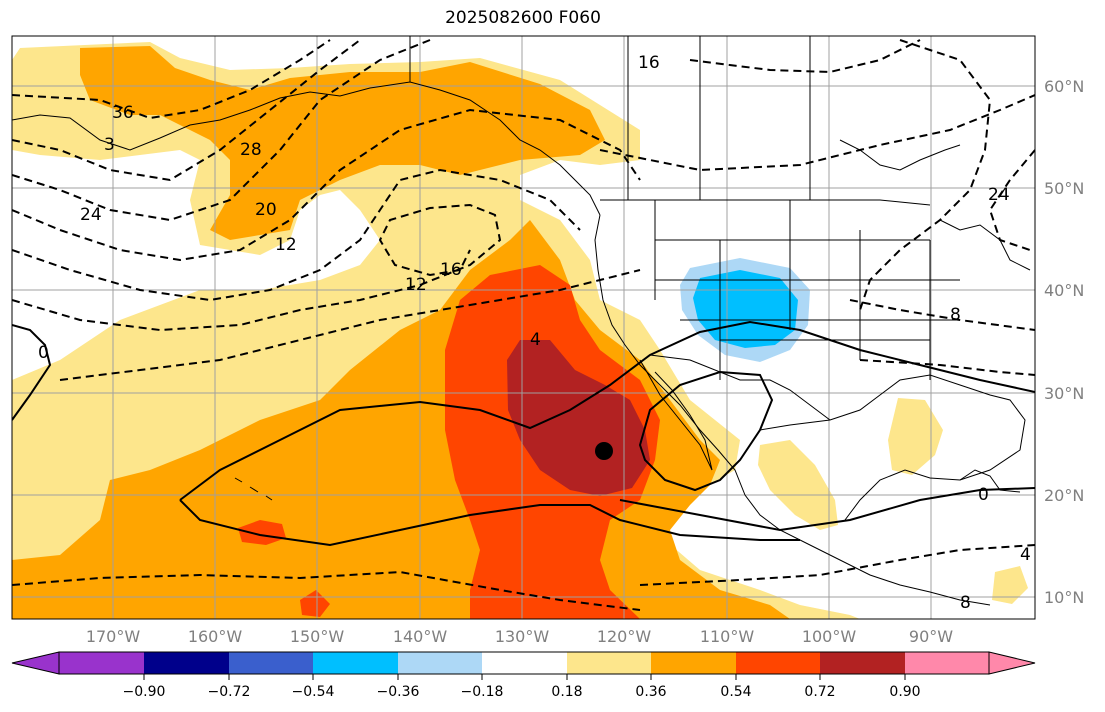  I want to click on shade-yellow-gulf-blob, so click(915, 436).